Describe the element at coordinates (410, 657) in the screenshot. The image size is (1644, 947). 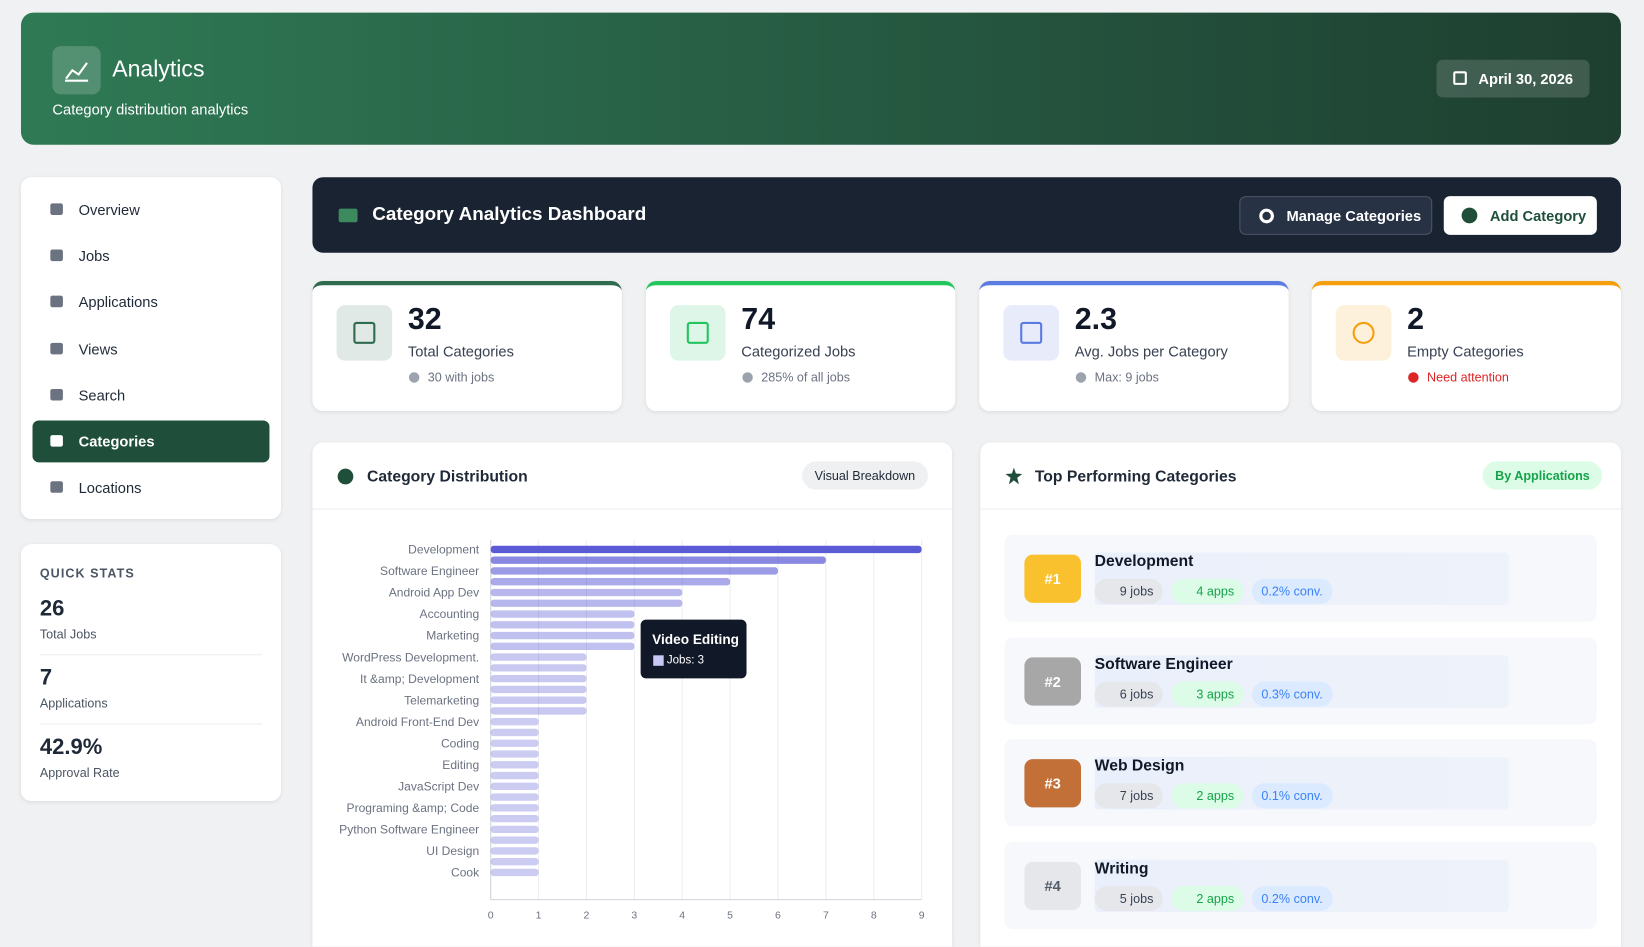
I see `y-tick-label: WordPress Development.` at that location.